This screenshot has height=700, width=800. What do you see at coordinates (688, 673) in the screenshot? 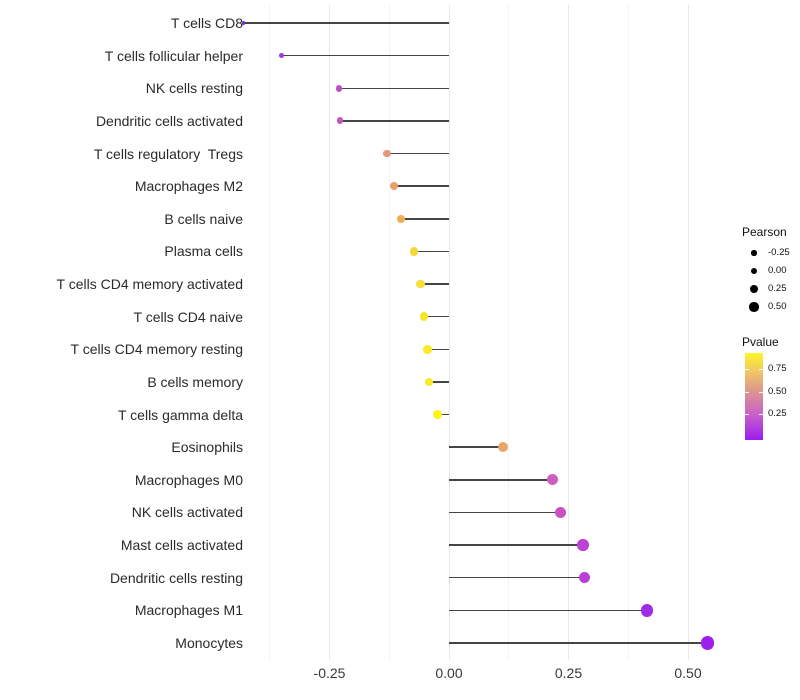
I see `x-axis-tick-label: 0.50` at bounding box center [688, 673].